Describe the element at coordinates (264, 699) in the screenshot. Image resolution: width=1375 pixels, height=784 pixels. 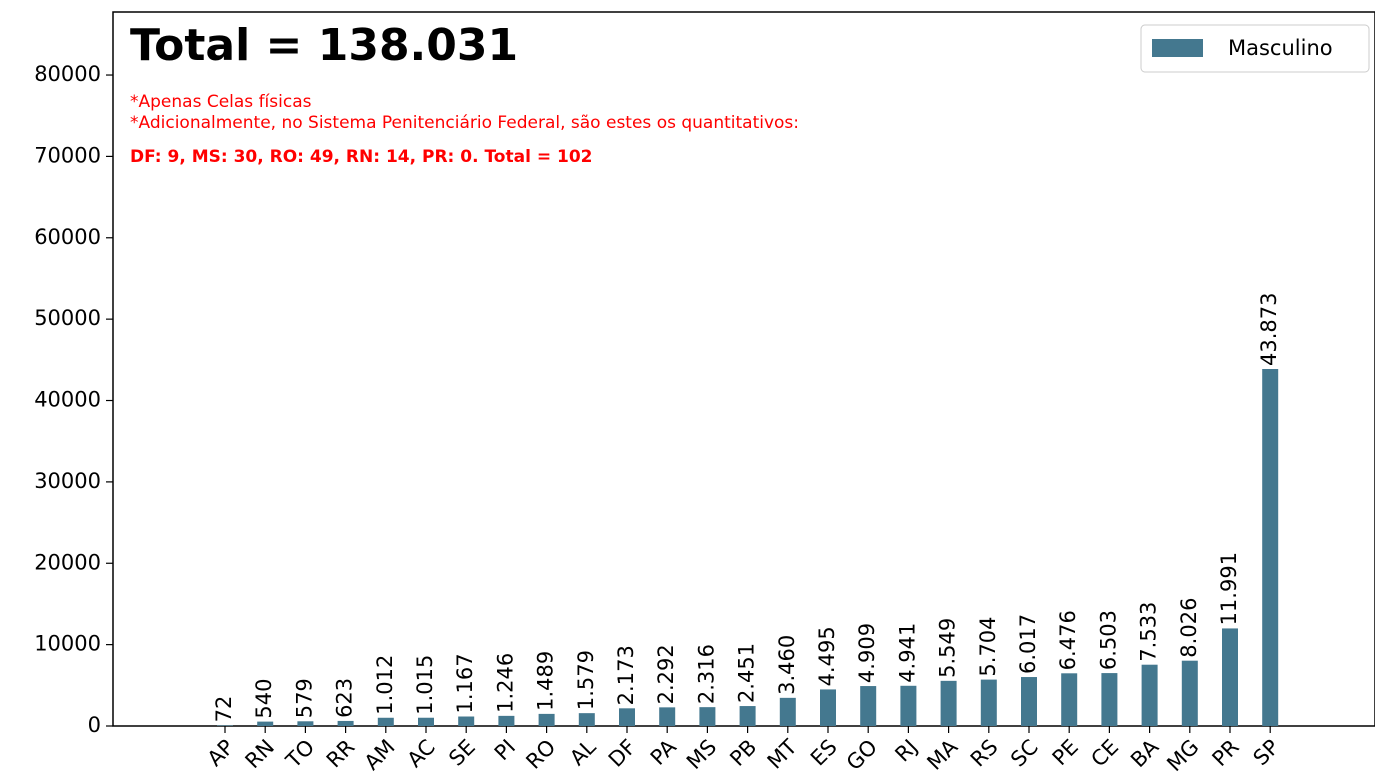
I see `value-label: 540` at that location.